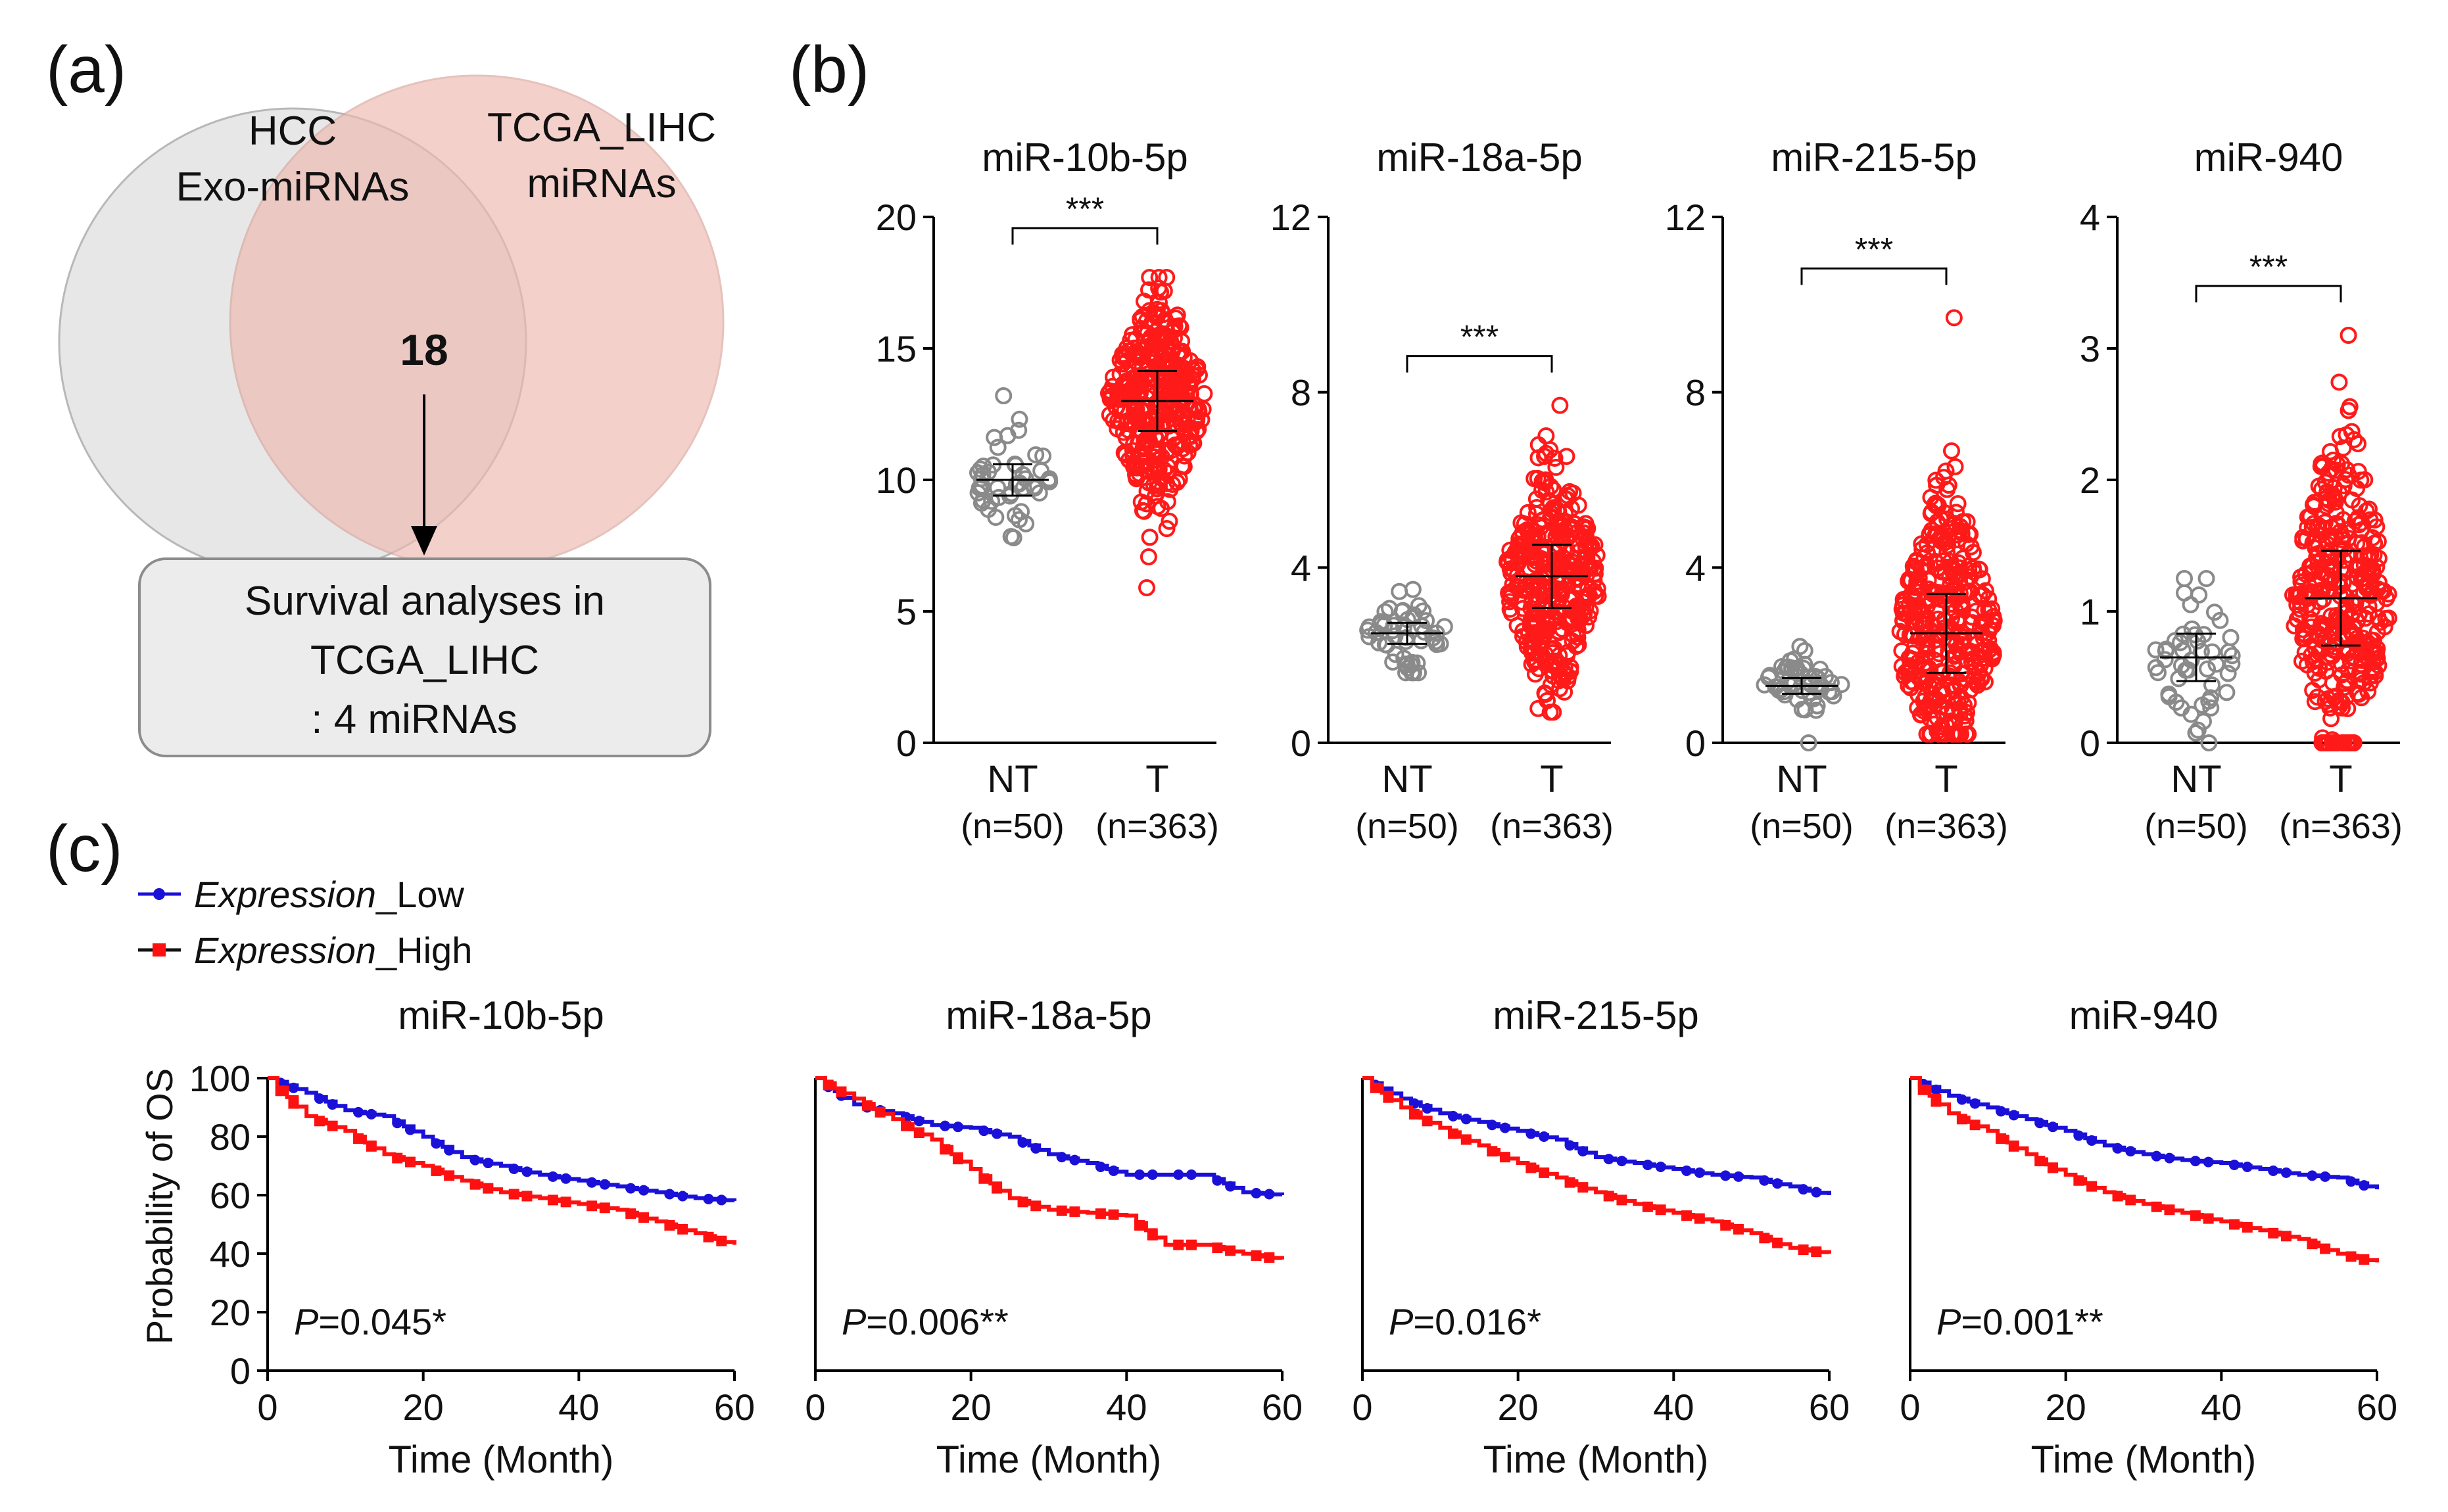 The width and height of the screenshot is (2448, 1512). What do you see at coordinates (293, 131) in the screenshot?
I see `venn-left-title-line1: HCC` at bounding box center [293, 131].